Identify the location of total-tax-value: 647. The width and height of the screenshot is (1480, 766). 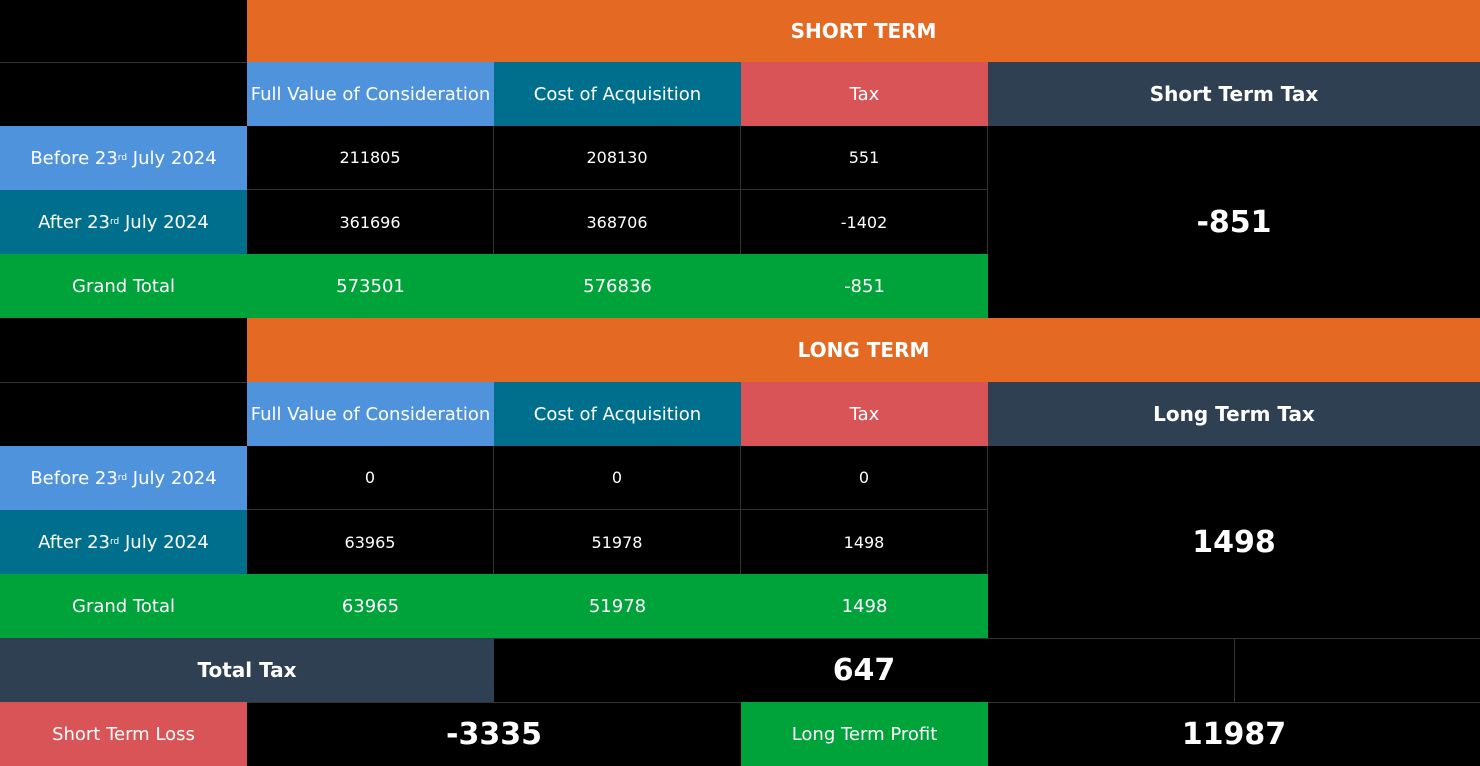
(864, 670).